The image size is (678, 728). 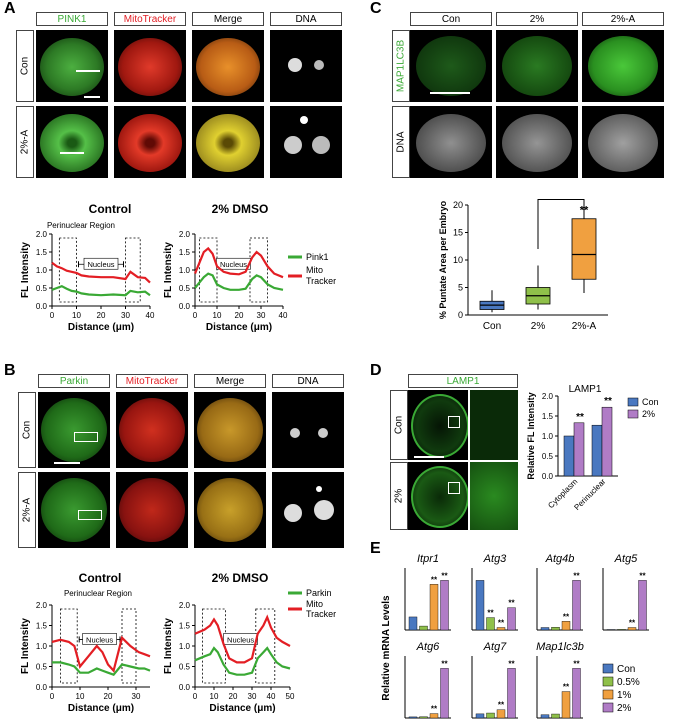 I want to click on row-label-d-con: Con, so click(x=399, y=425).